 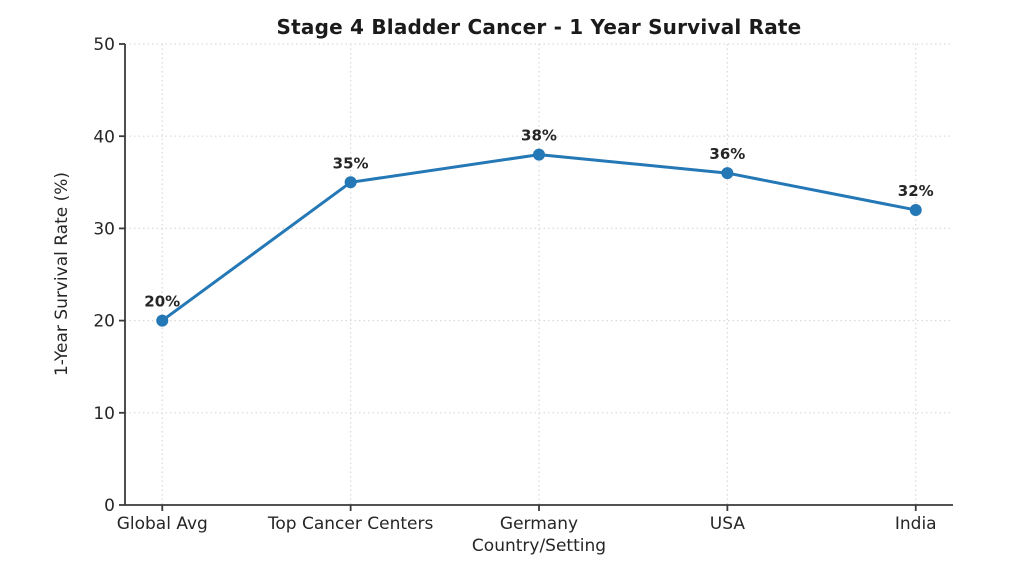 I want to click on data-point-label: 32%, so click(x=916, y=191).